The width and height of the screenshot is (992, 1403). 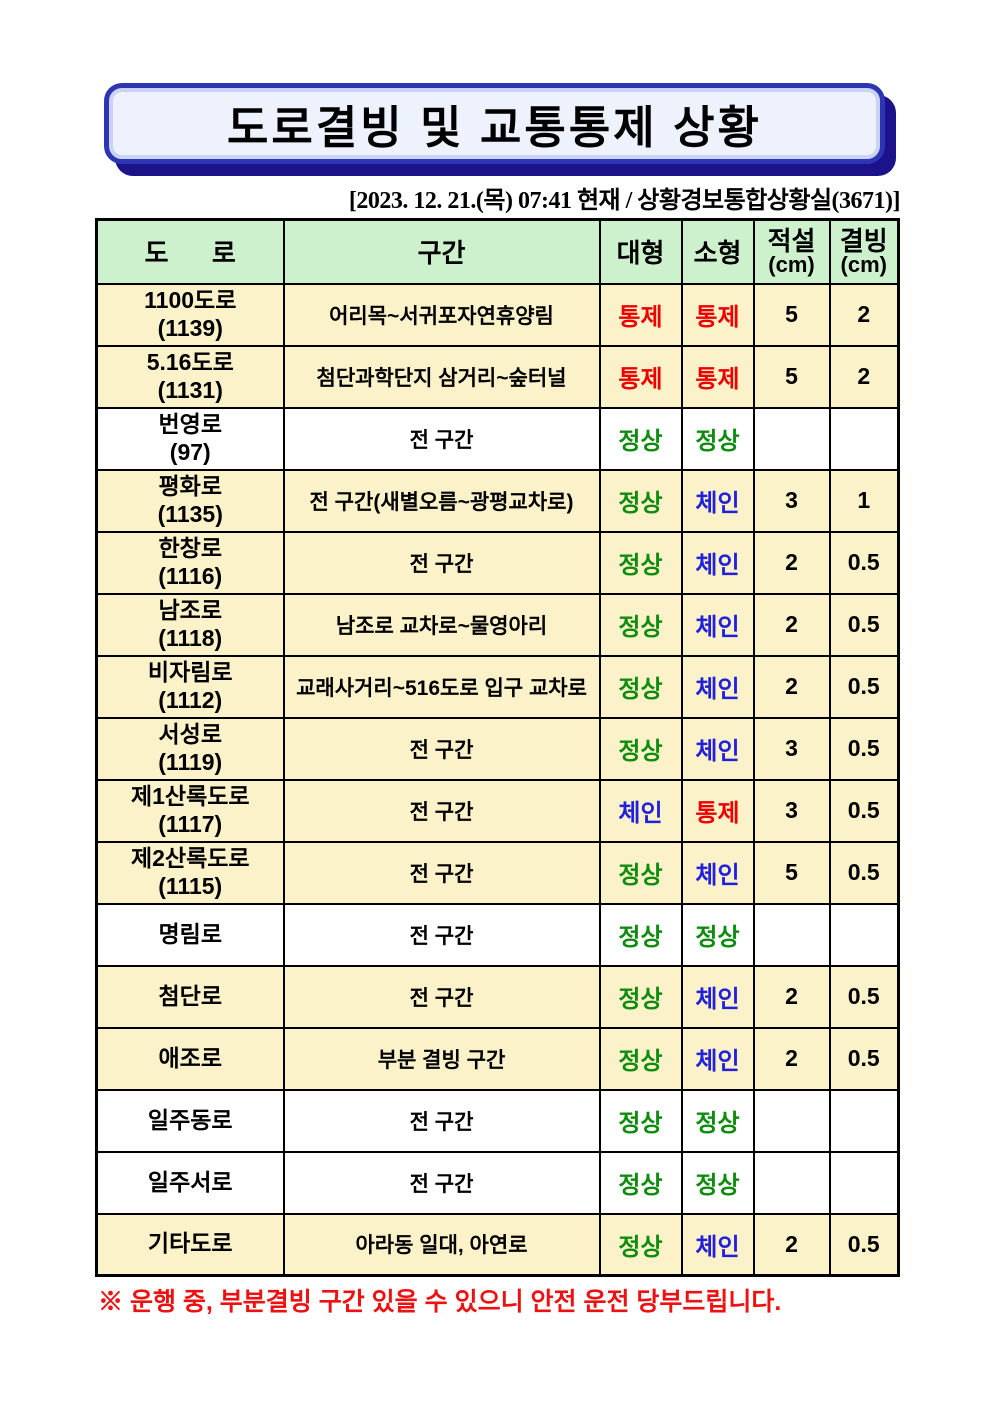 What do you see at coordinates (441, 1244) in the screenshot?
I see `section-cell: 아라동 일대, 아연로` at bounding box center [441, 1244].